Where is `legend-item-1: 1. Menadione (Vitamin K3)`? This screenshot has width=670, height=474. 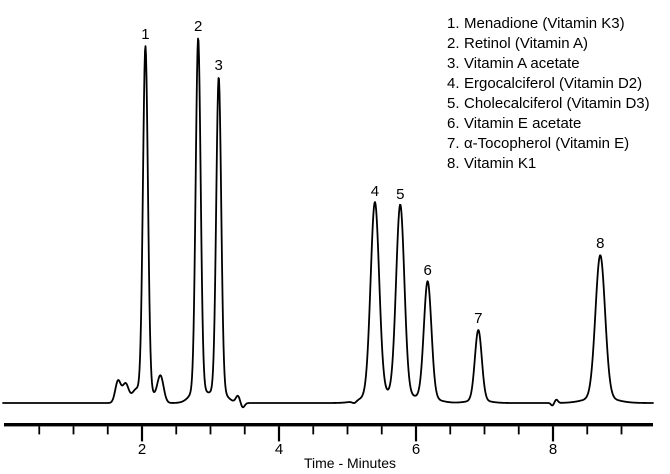 legend-item-1: 1. Menadione (Vitamin K3) is located at coordinates (548, 24).